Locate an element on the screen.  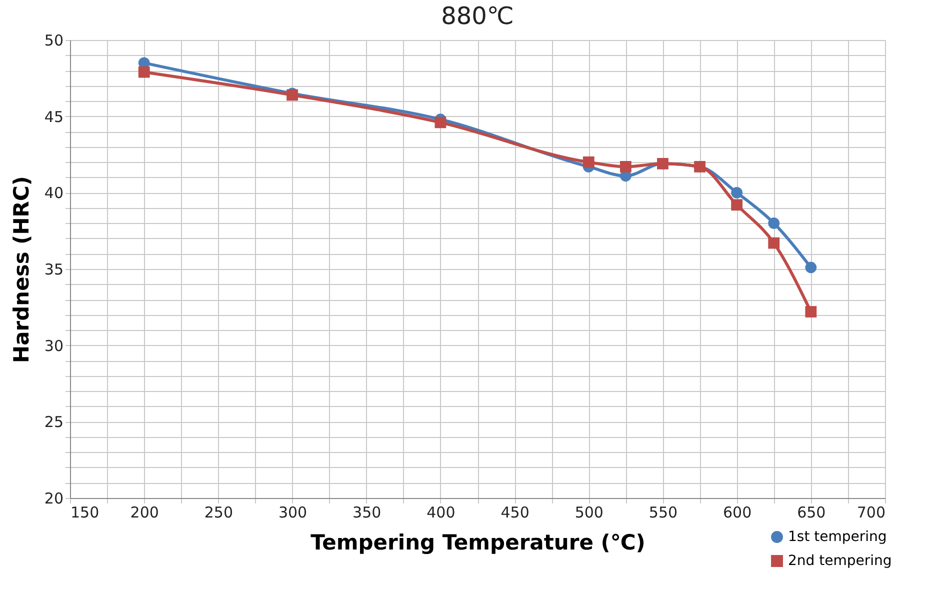
y-tick-label: 20 is located at coordinates (54, 499).